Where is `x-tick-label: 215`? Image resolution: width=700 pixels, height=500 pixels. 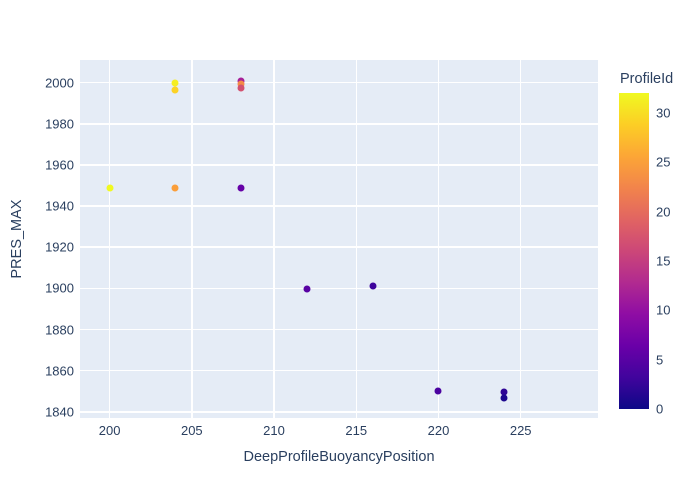 x-tick-label: 215 is located at coordinates (356, 430).